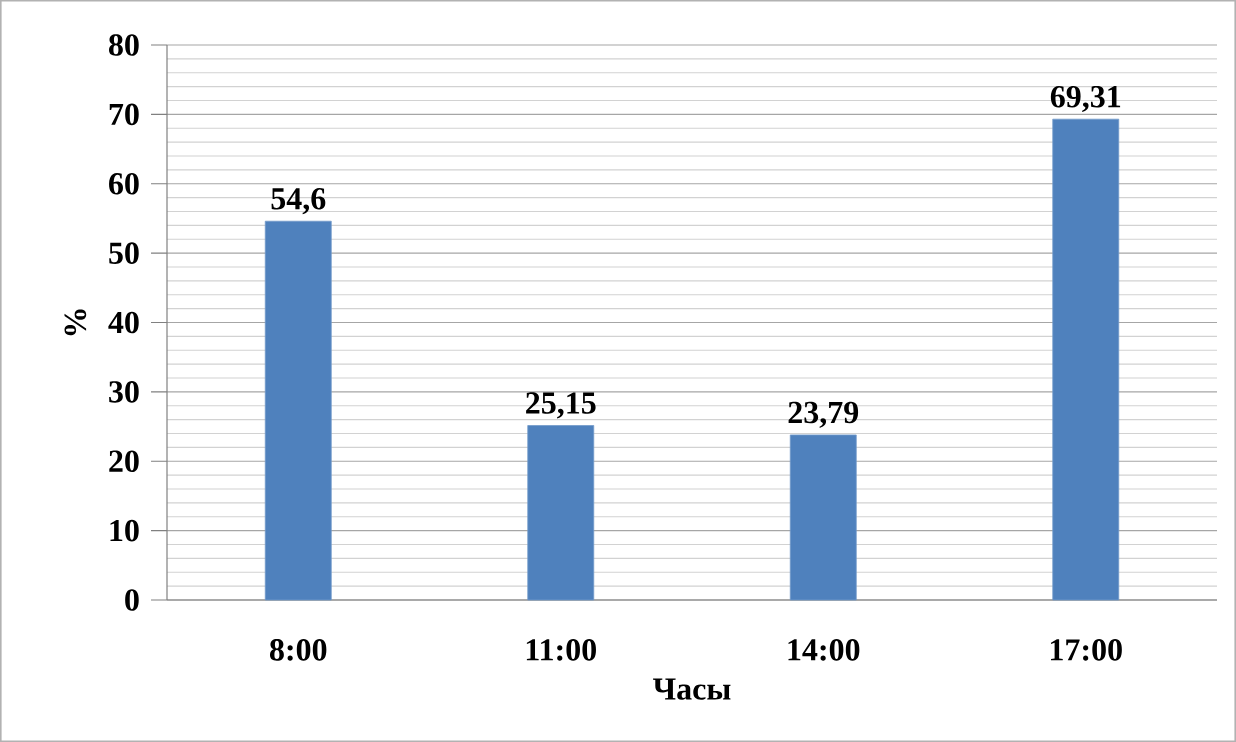  I want to click on x-tick-label: 11:00, so click(561, 650).